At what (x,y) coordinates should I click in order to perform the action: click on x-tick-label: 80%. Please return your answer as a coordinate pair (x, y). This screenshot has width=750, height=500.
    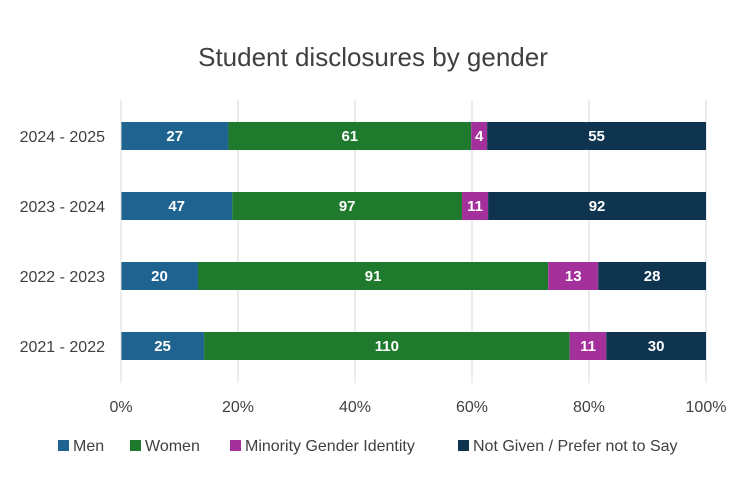
    Looking at the image, I should click on (589, 407).